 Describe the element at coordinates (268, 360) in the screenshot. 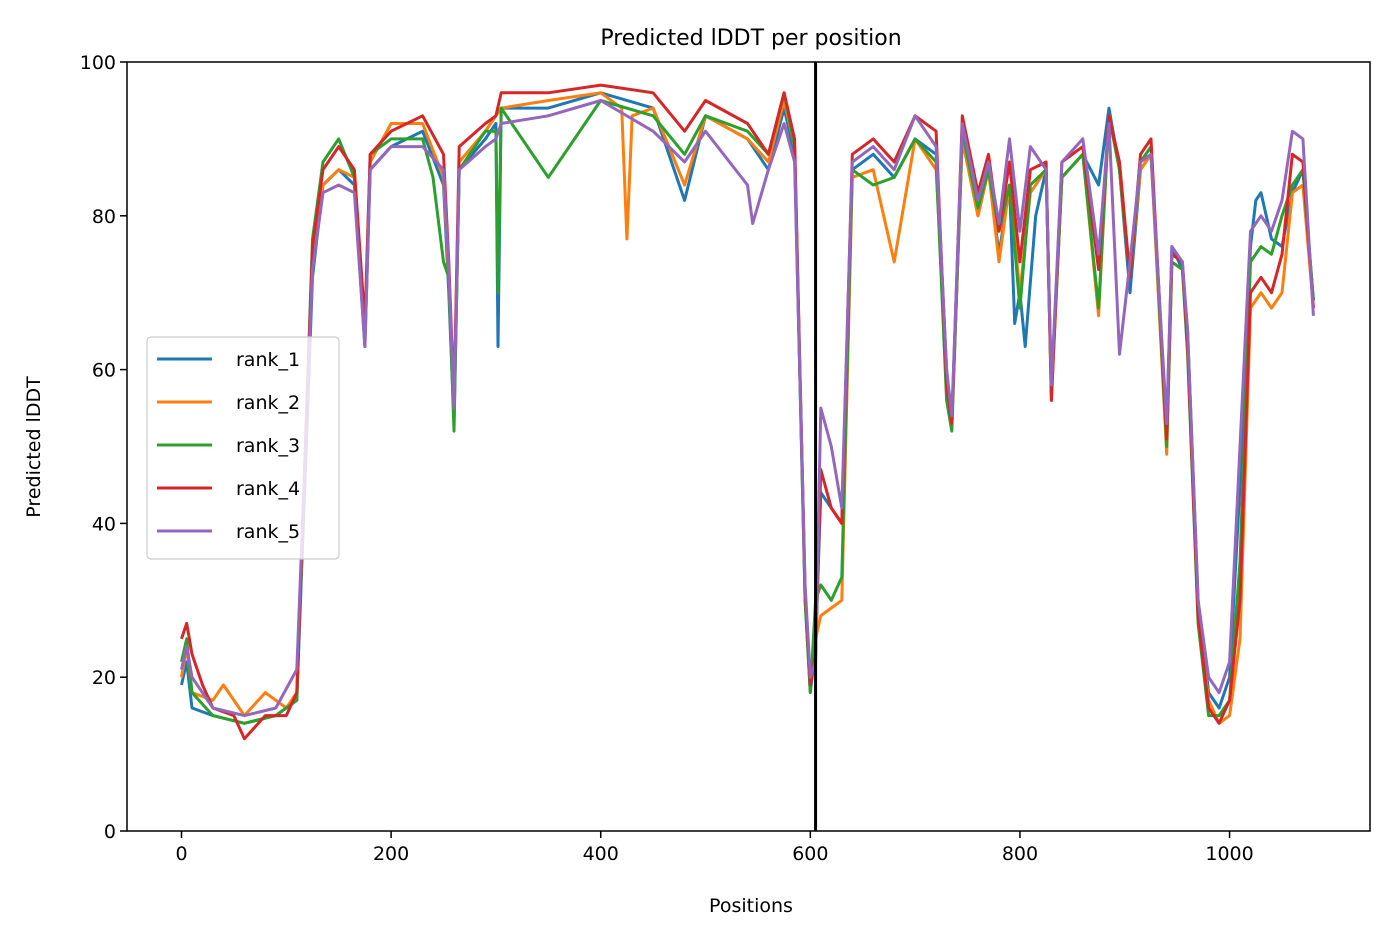

I see `legend-label-rank-1: rank_1` at that location.